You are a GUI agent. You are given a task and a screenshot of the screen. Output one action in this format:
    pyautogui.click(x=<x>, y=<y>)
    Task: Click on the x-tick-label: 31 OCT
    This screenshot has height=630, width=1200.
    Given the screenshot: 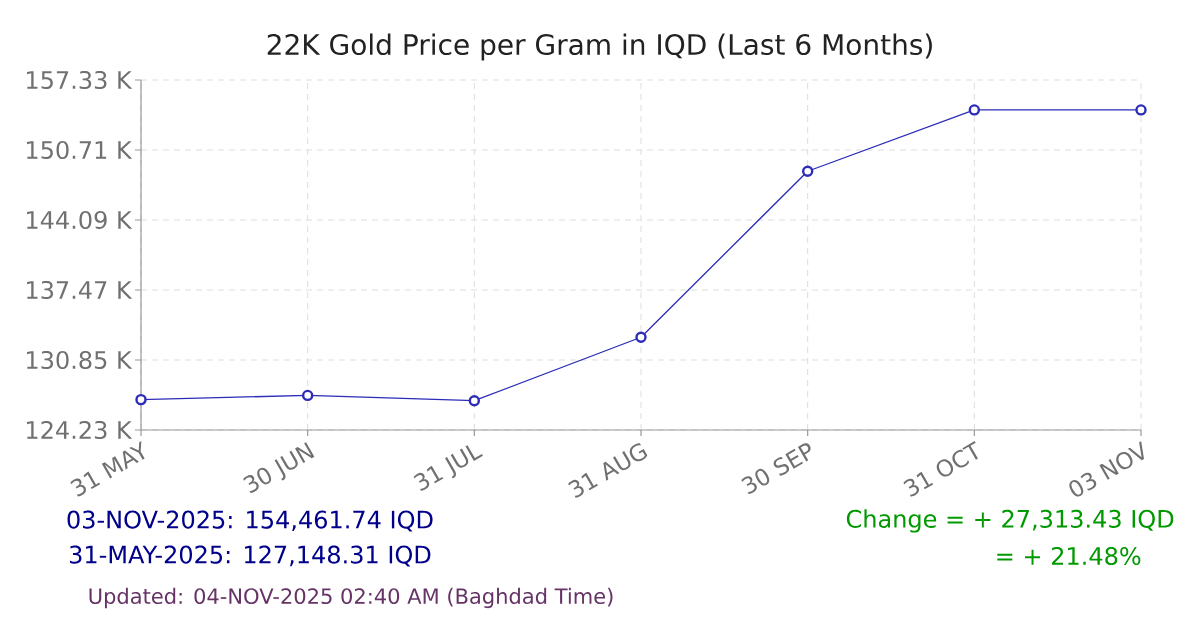 What is the action you would take?
    pyautogui.click(x=940, y=469)
    